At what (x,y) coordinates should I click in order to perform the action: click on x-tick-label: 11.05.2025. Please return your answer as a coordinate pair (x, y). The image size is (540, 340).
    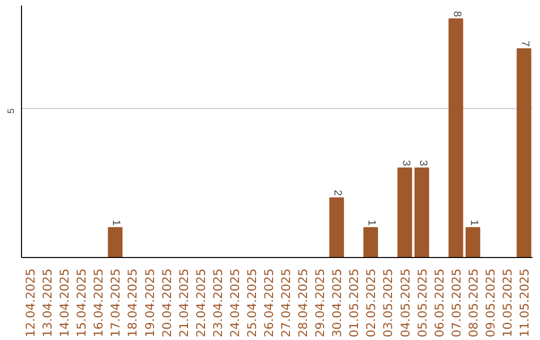
    Looking at the image, I should click on (524, 303).